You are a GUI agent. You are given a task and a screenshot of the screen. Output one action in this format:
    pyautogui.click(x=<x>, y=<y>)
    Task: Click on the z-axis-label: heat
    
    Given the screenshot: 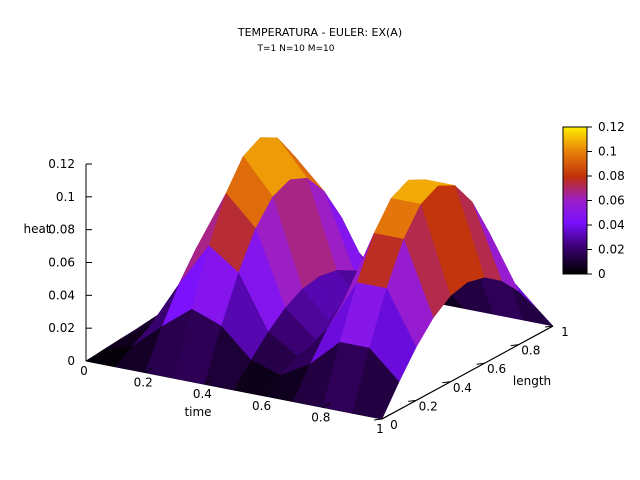 What is the action you would take?
    pyautogui.click(x=36, y=229)
    